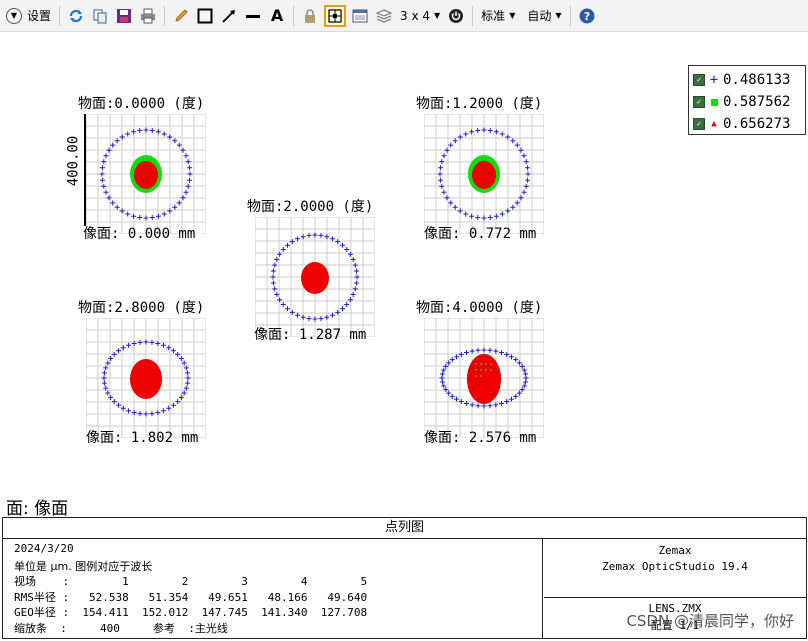  I want to click on settings-label: 设置, so click(39, 16).